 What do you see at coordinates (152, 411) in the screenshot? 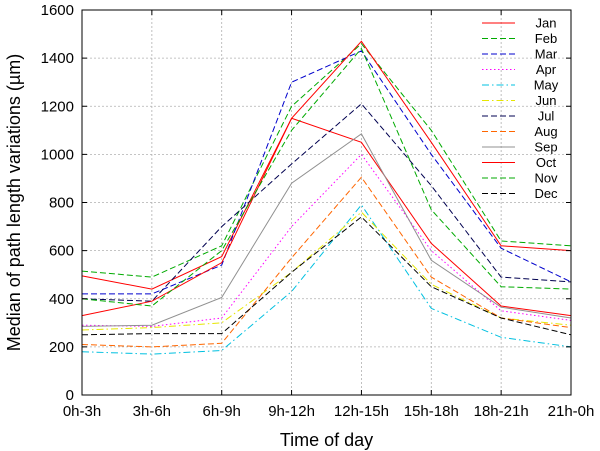
I see `x-tick-label: 3h-6h` at bounding box center [152, 411].